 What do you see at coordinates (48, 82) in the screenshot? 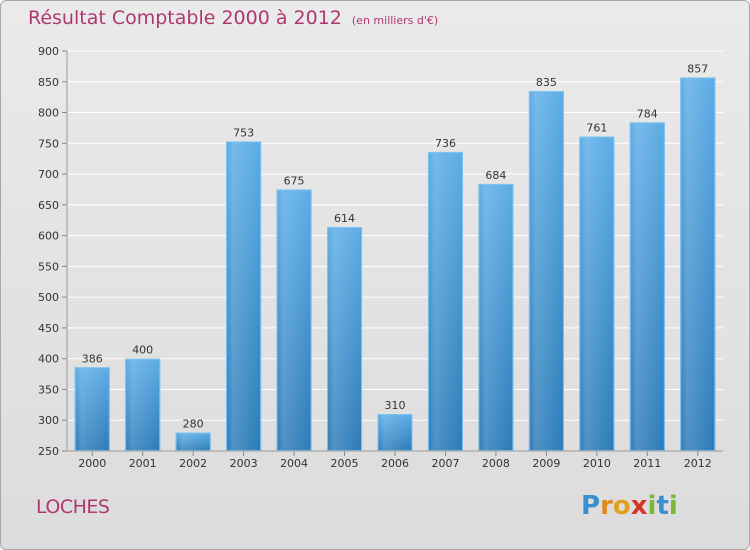
I see `y-tick-label: 850` at bounding box center [48, 82].